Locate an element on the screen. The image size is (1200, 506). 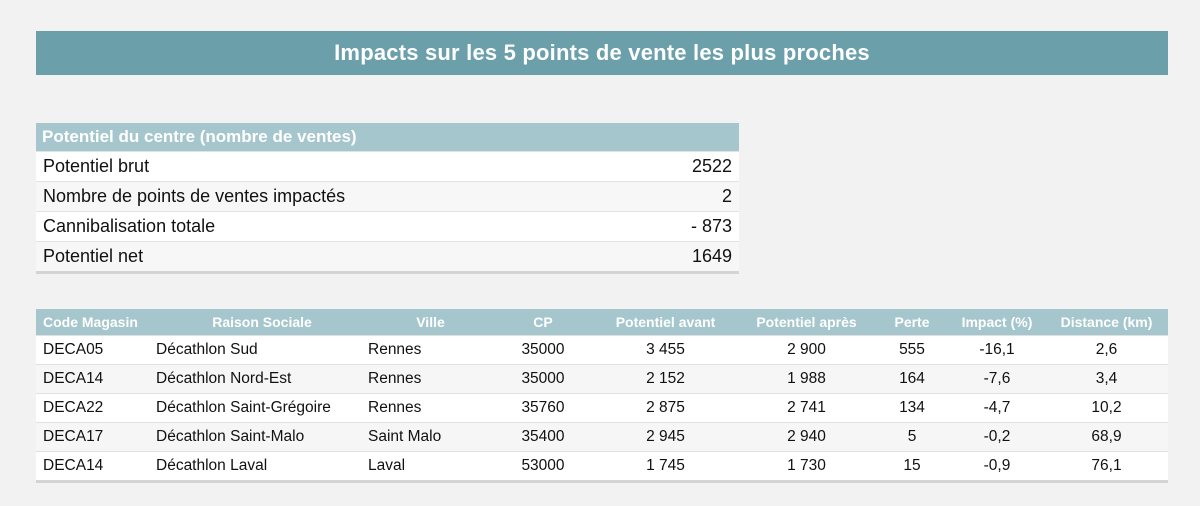
column-header-perte: Perte is located at coordinates (912, 322).